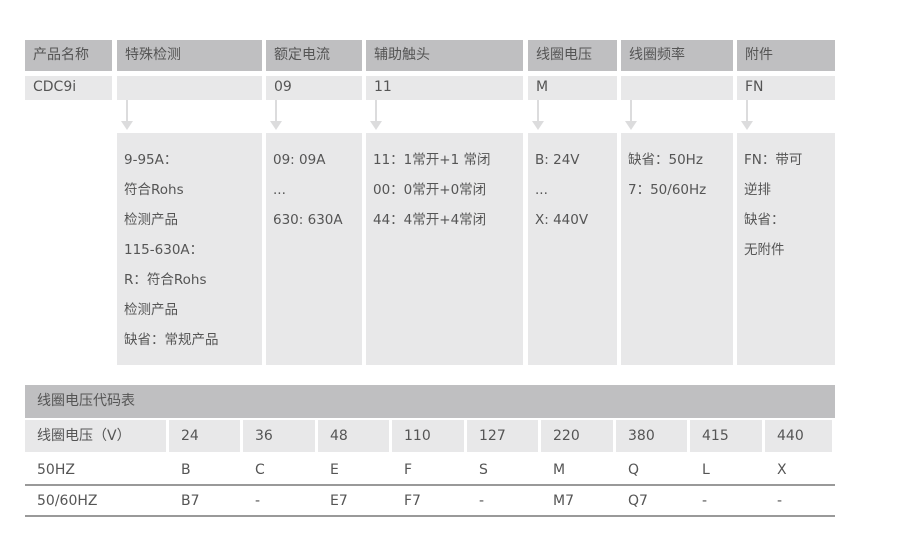 The height and width of the screenshot is (555, 900). What do you see at coordinates (782, 470) in the screenshot?
I see `coil-table-cell: X` at bounding box center [782, 470].